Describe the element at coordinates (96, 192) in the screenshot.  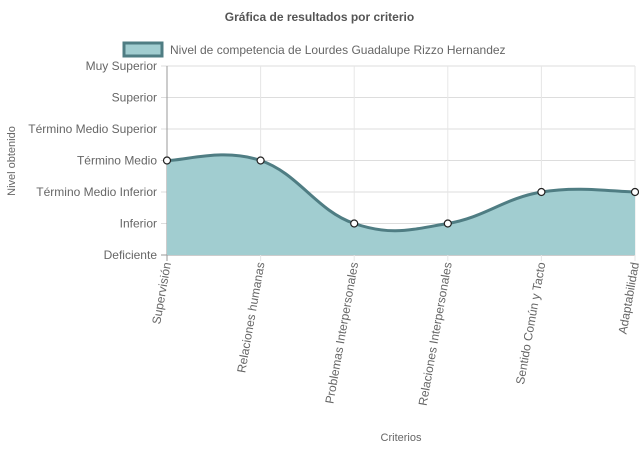
I see `y-tick-label: Término Medio Inferior` at that location.